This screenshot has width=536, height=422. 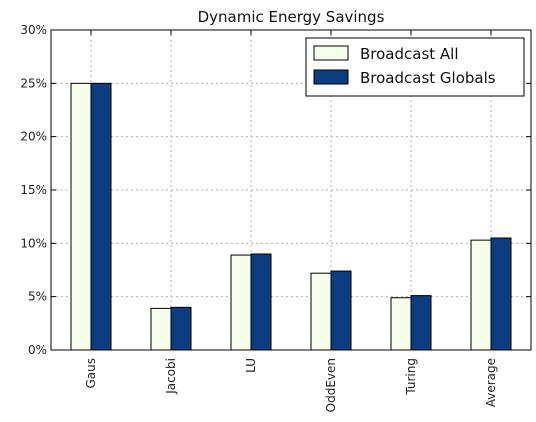 I want to click on y-tick-label: 25%, so click(x=33, y=83).